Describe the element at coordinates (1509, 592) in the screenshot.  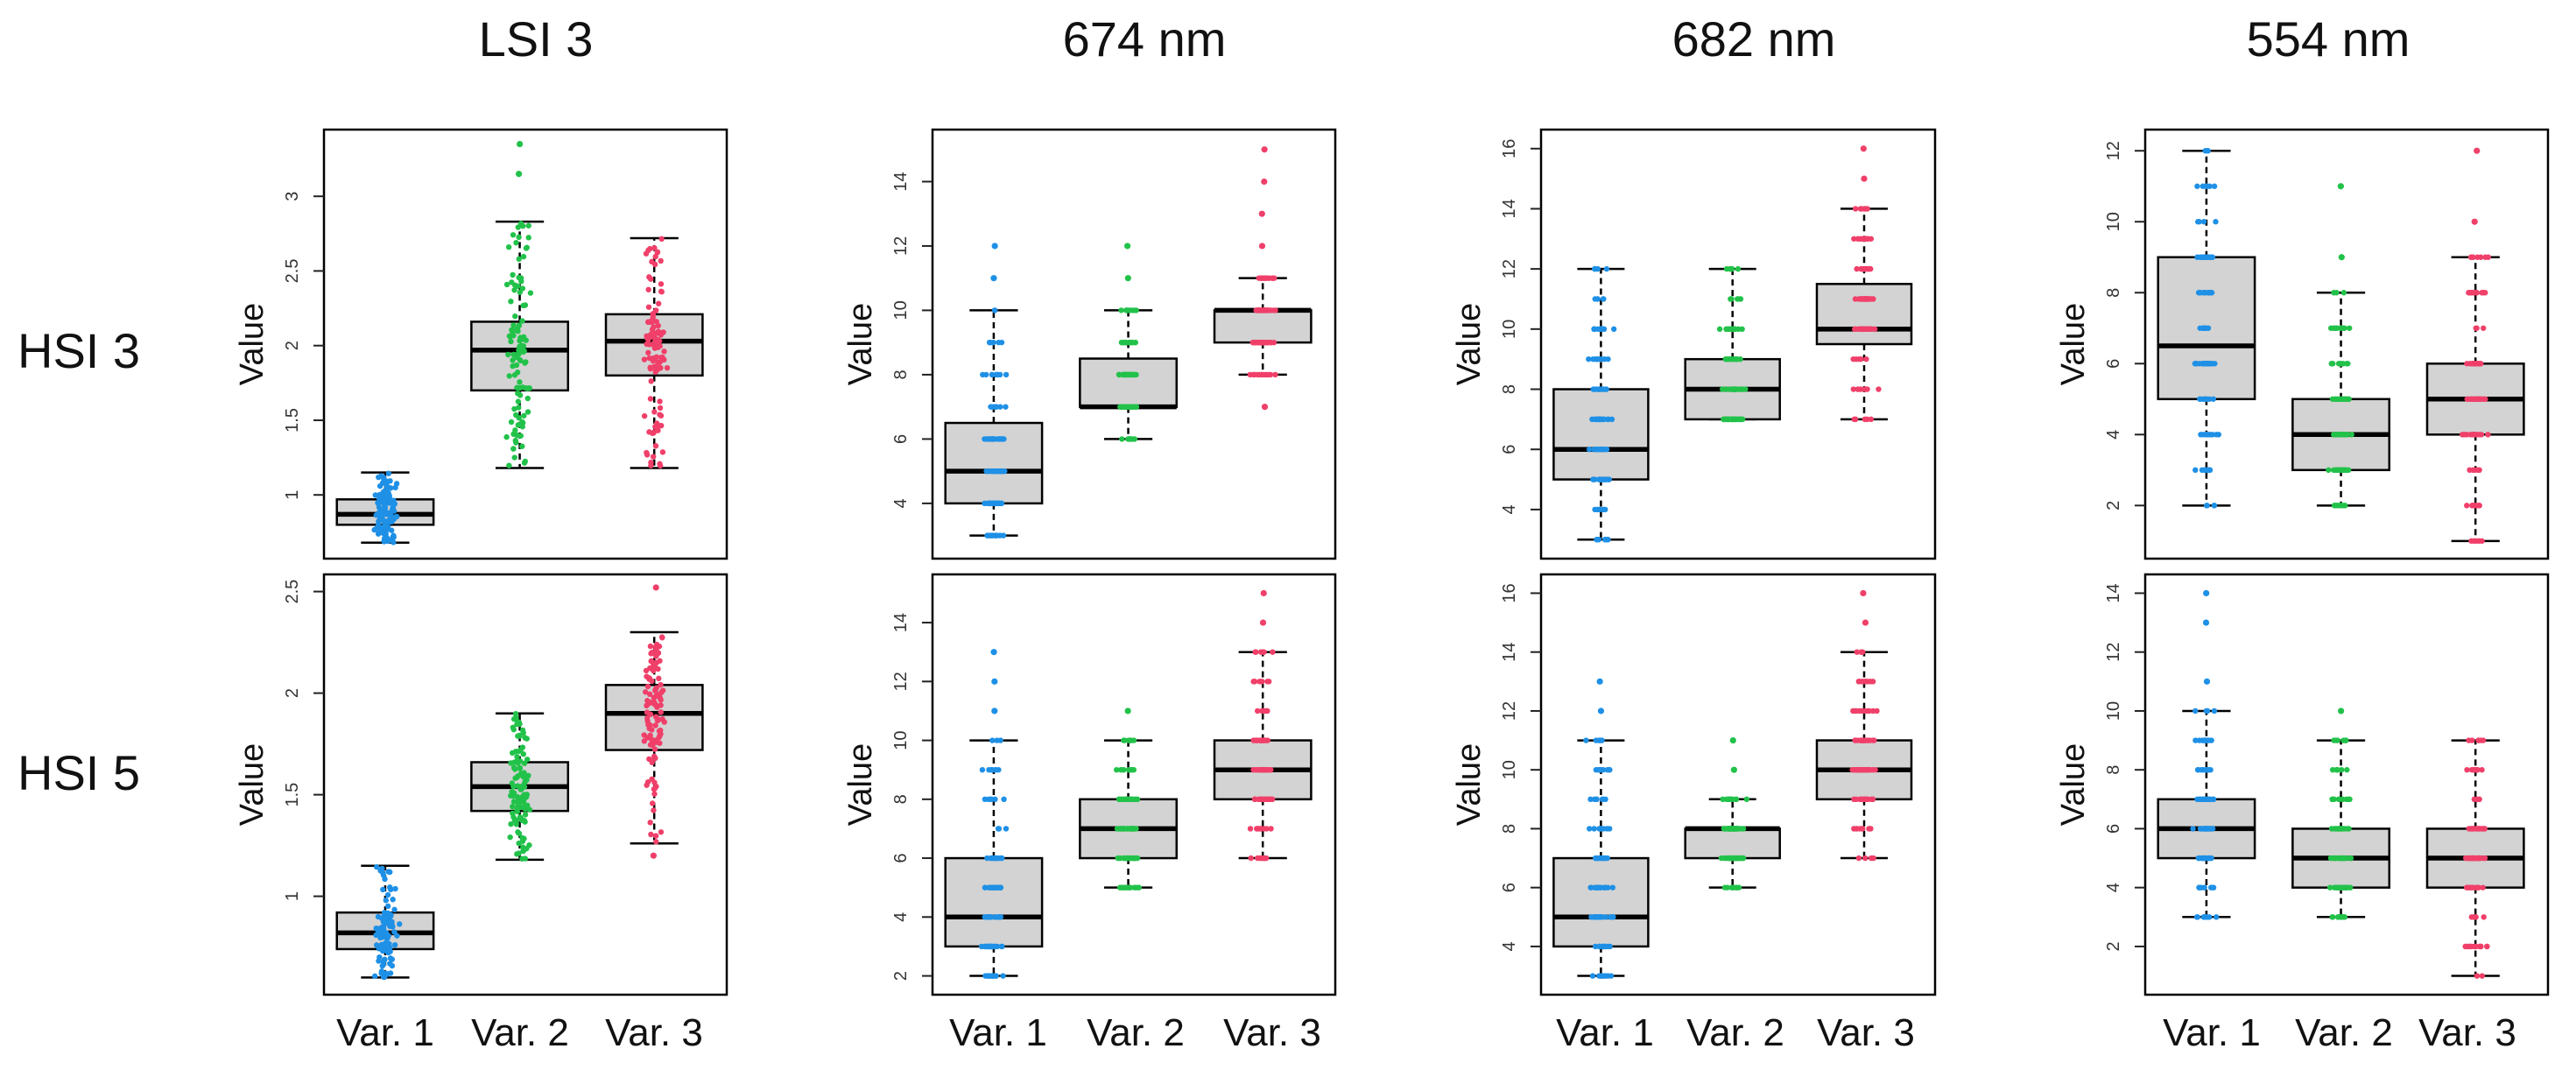
I see `y-tick-label: 16` at that location.